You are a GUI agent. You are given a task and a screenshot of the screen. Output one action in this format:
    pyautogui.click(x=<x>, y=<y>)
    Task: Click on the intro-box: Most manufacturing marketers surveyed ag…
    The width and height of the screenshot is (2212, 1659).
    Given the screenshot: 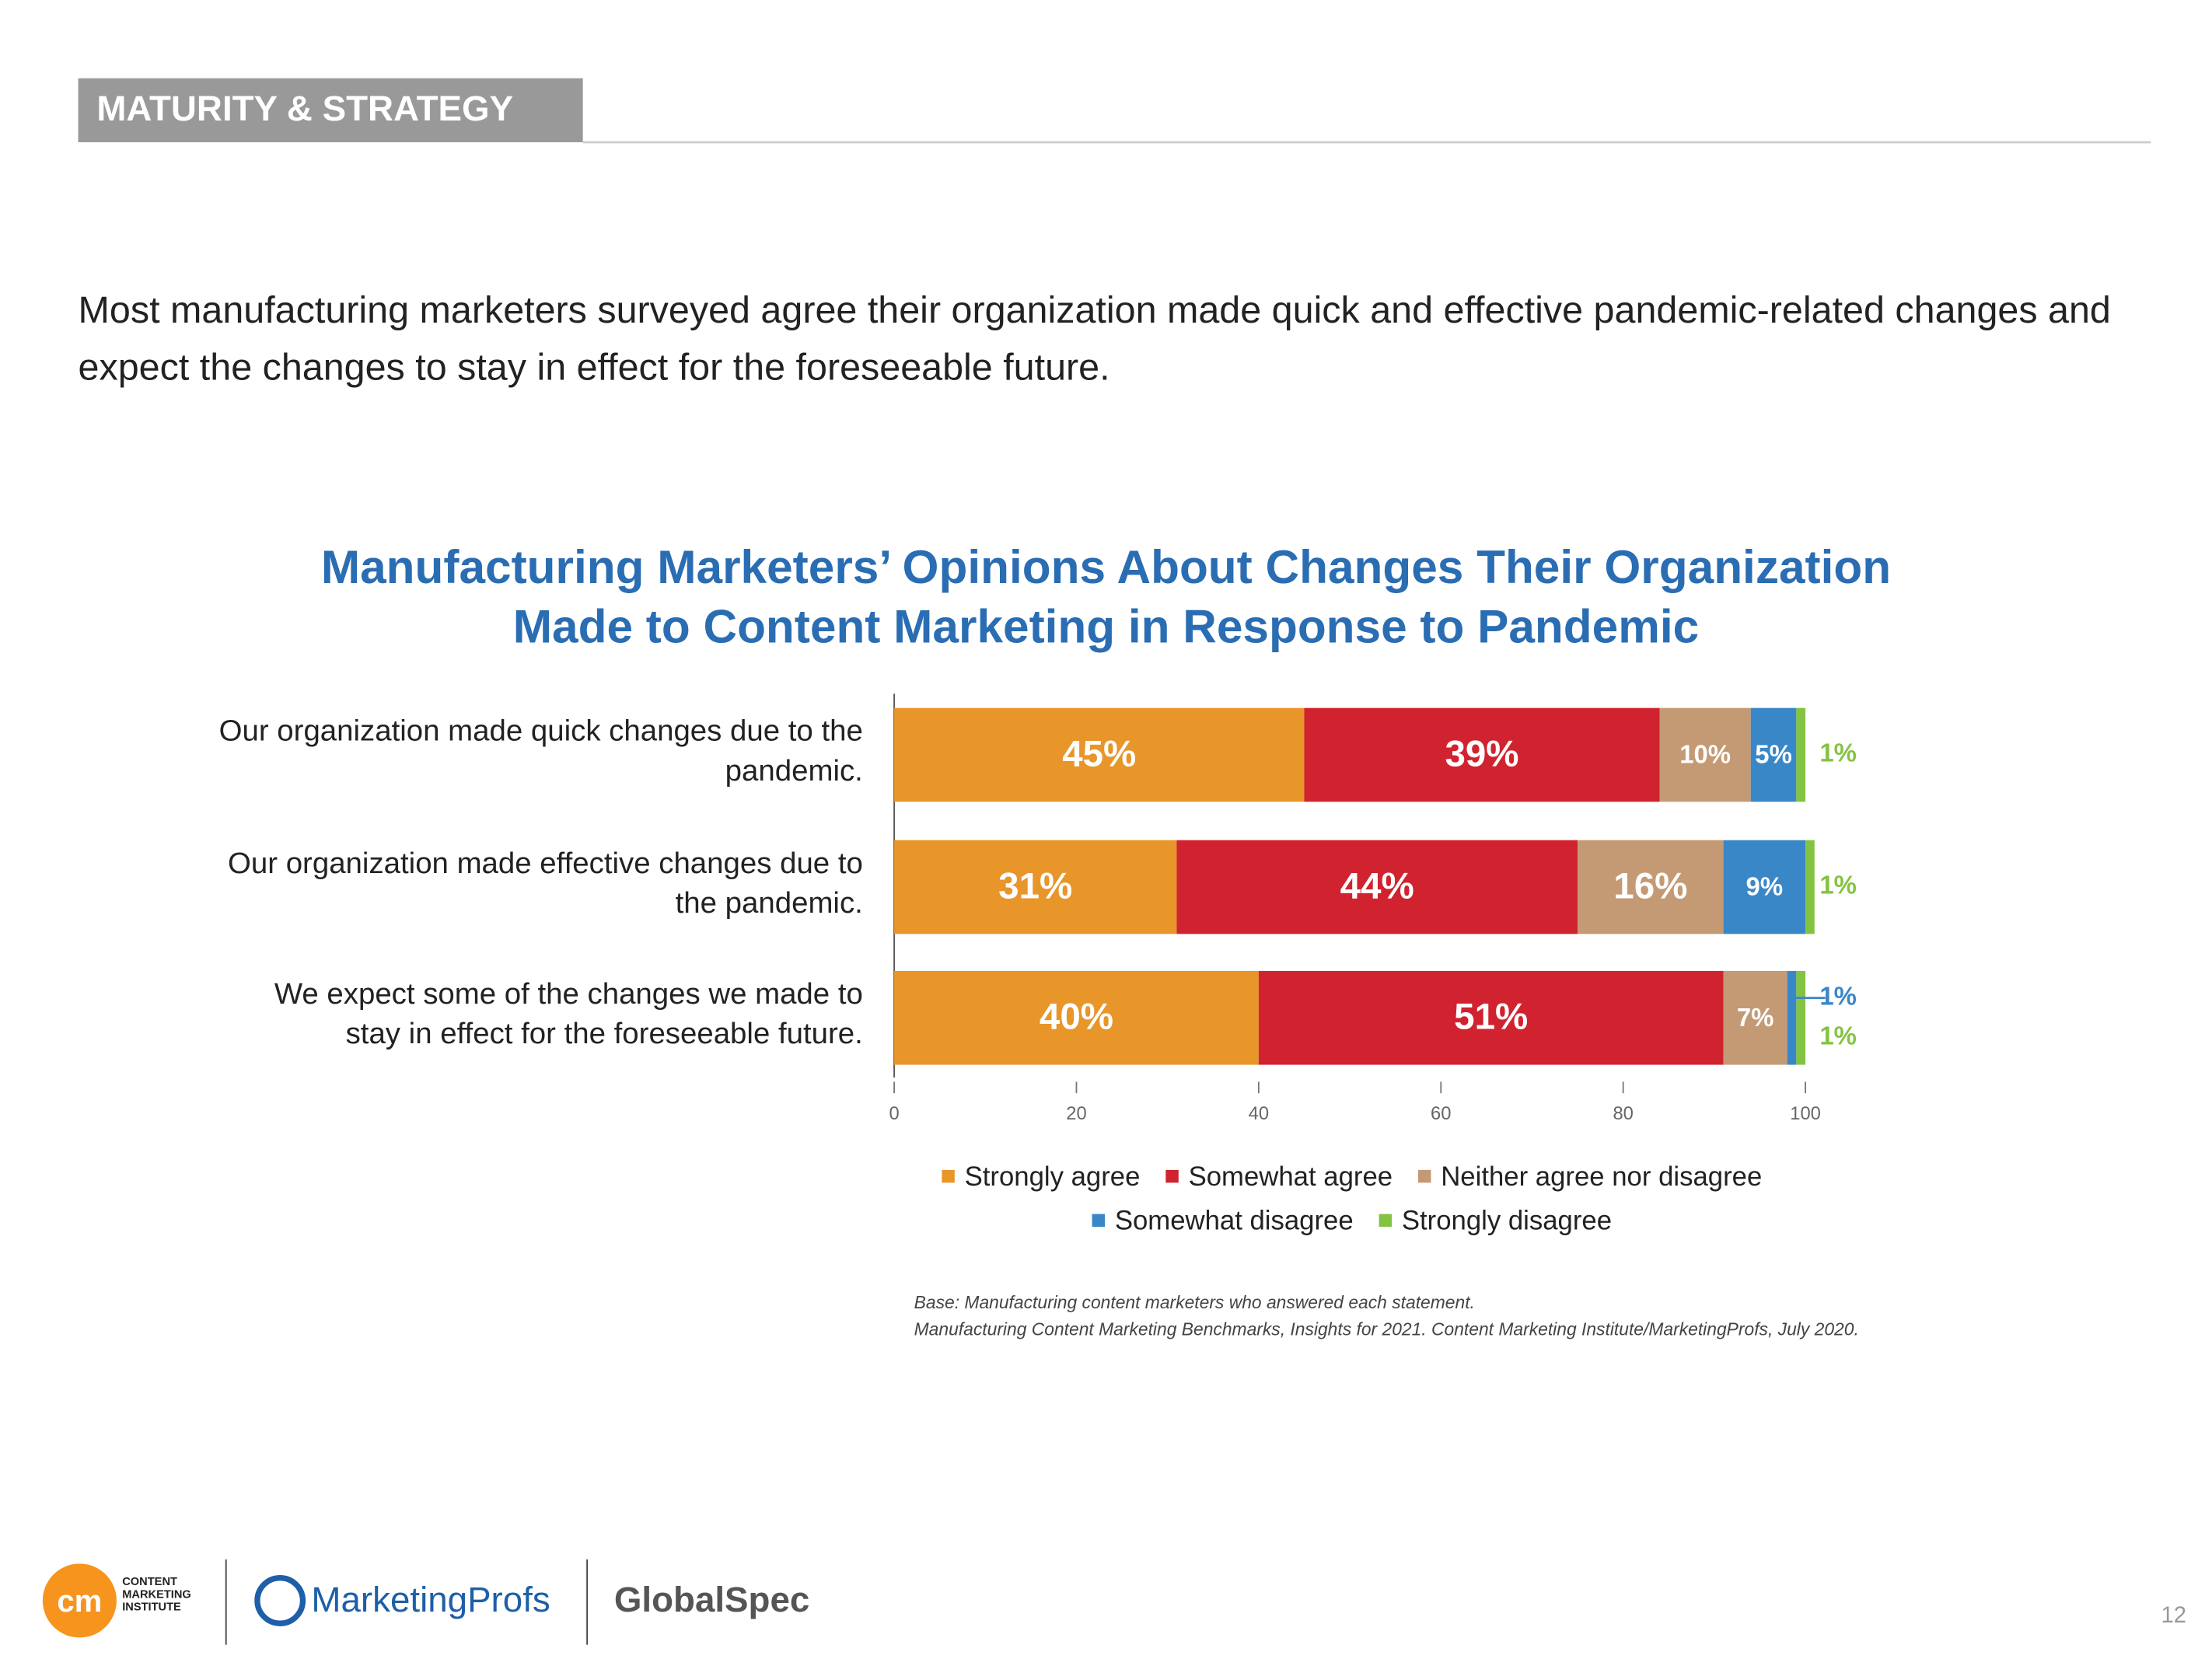 What is the action you would take?
    pyautogui.click(x=1094, y=338)
    